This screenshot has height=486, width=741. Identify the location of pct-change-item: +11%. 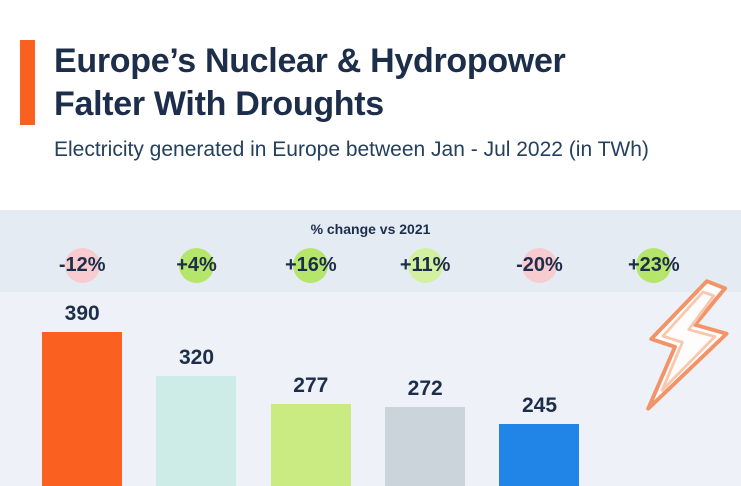
(425, 265).